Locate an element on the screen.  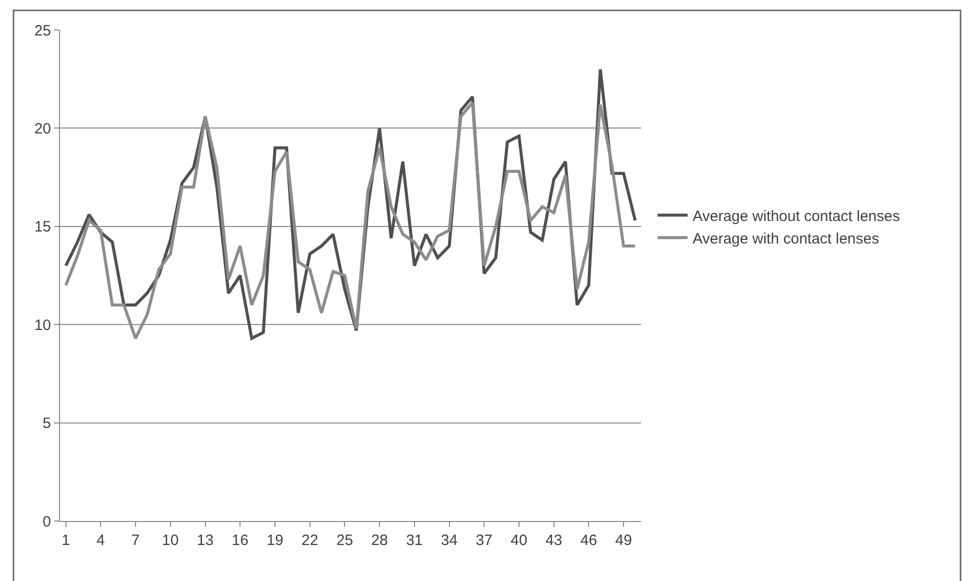
legend-label: Average with contact lenses is located at coordinates (786, 239).